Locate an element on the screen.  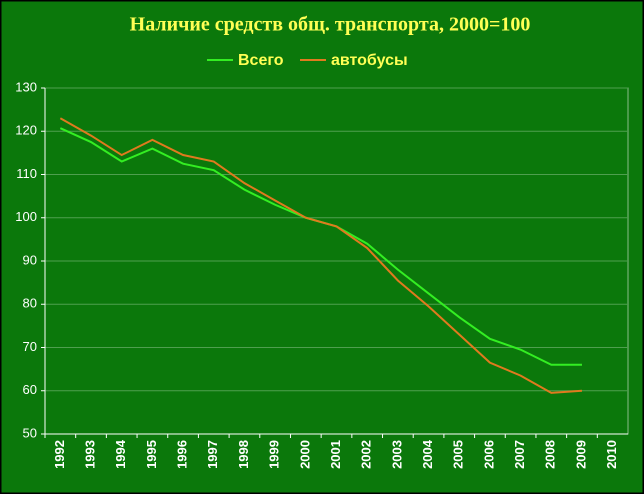
y-tick-label: 50 is located at coordinates (30, 432).